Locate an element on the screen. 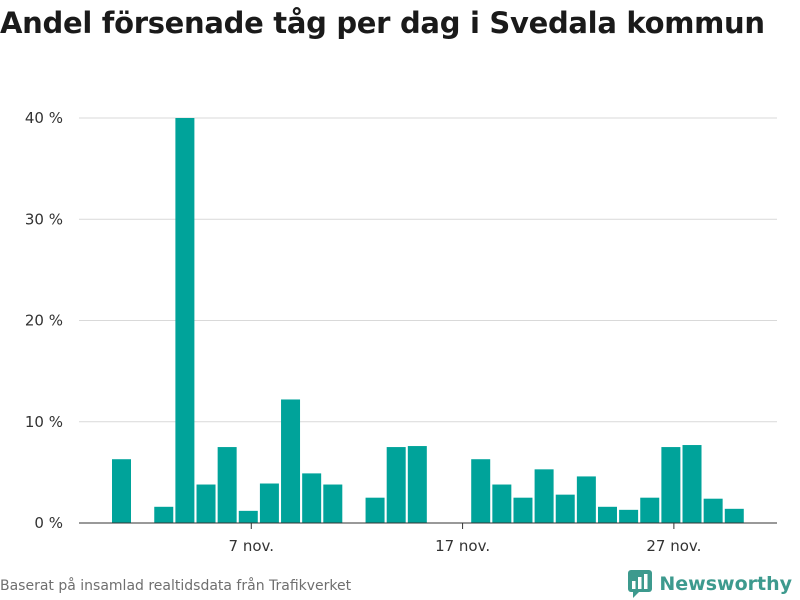 This screenshot has width=800, height=600. y-tick-label: 10 % is located at coordinates (44, 422).